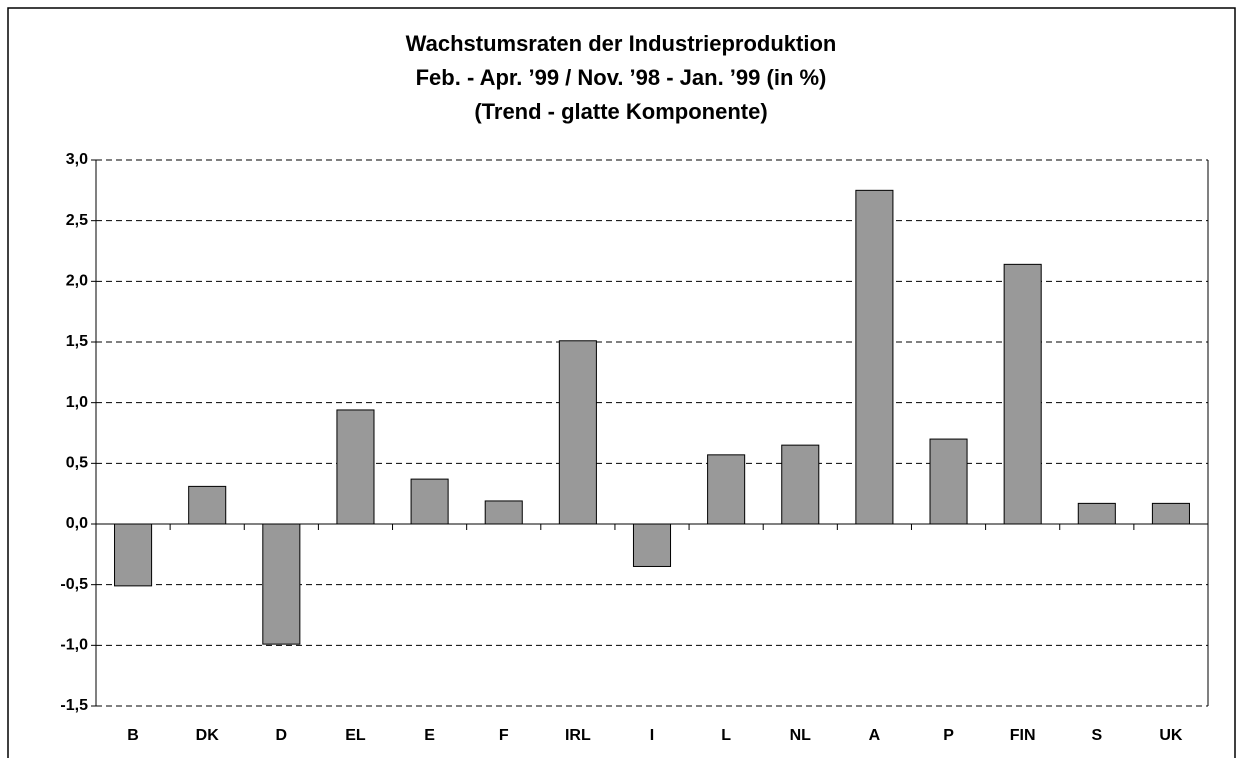  Describe the element at coordinates (282, 735) in the screenshot. I see `x-tick-label: D` at that location.